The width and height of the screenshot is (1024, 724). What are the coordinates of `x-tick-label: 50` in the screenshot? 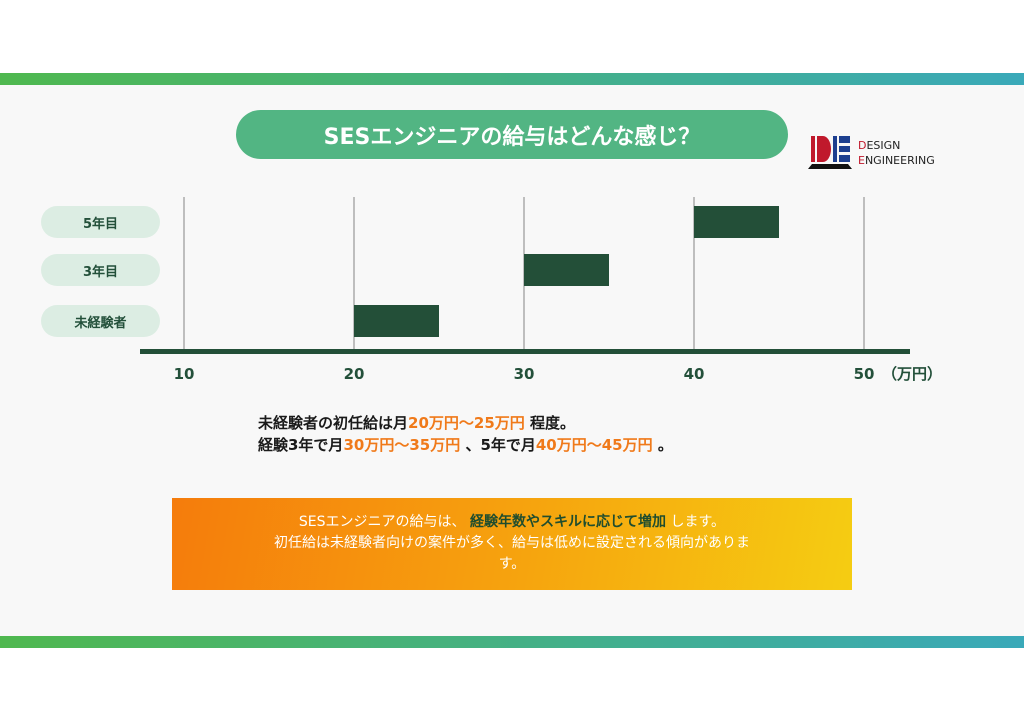 It's located at (864, 374).